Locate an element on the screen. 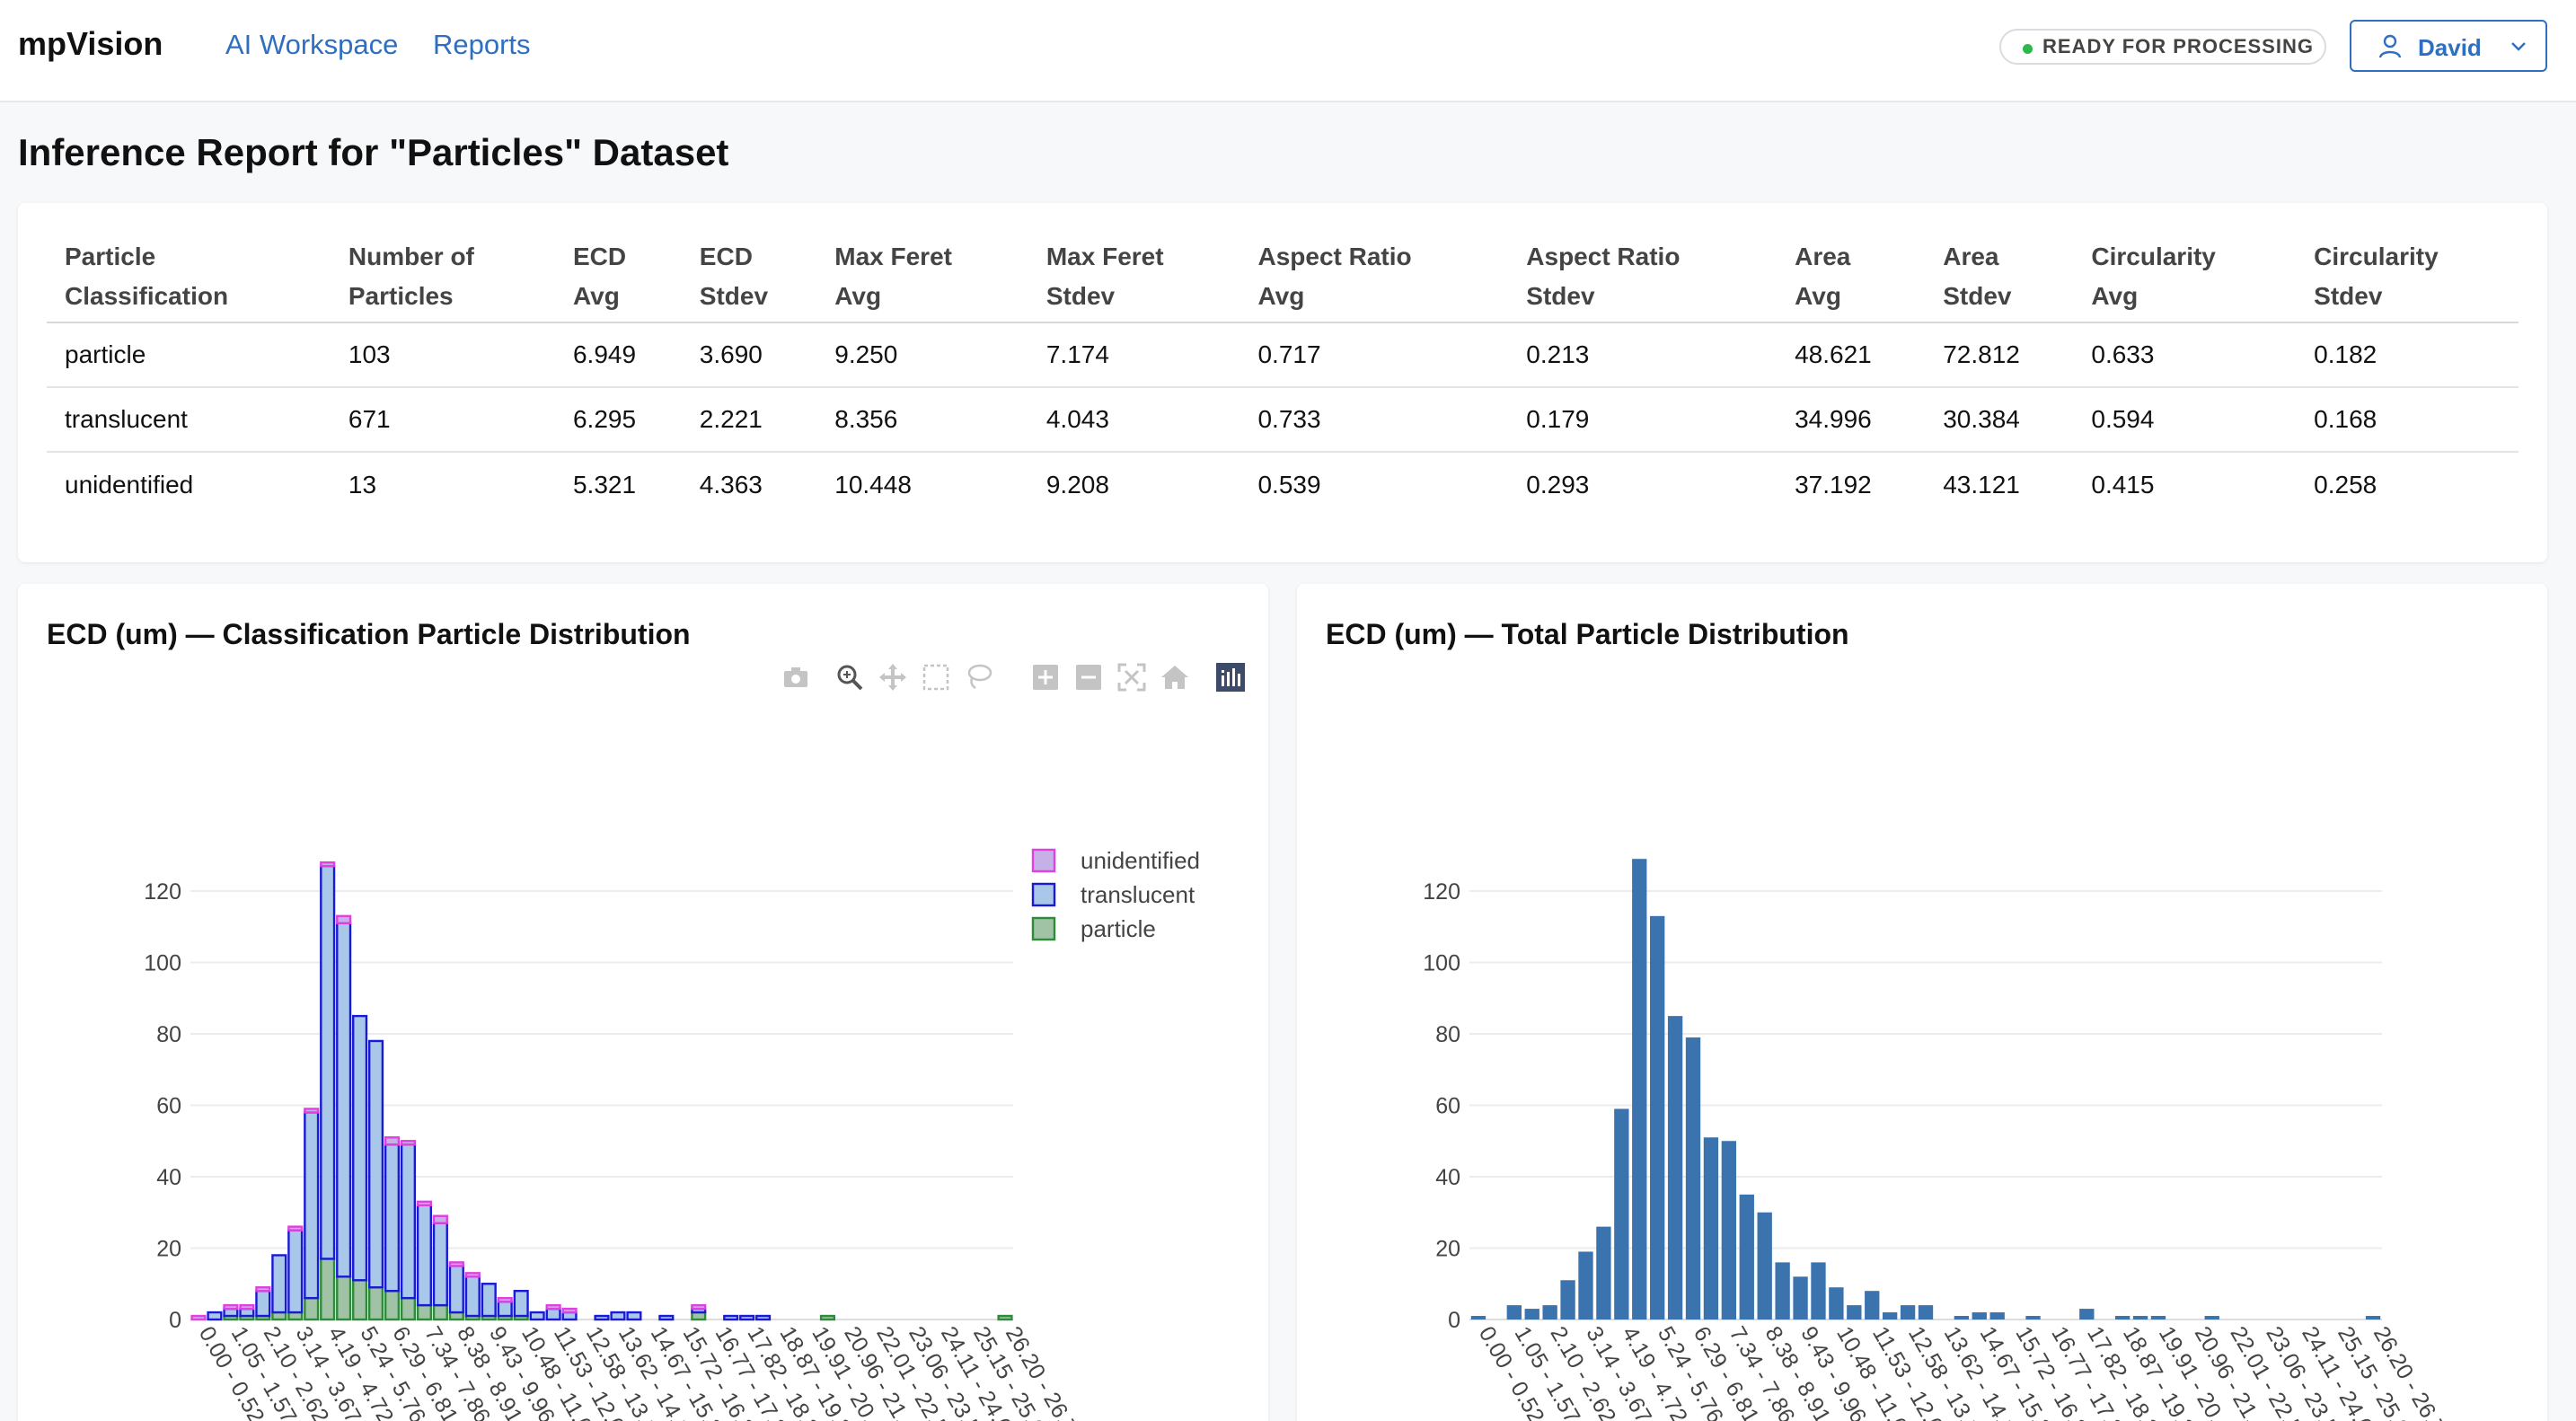 The image size is (2576, 1421). legend-label-unidentified: unidentified is located at coordinates (1140, 860).